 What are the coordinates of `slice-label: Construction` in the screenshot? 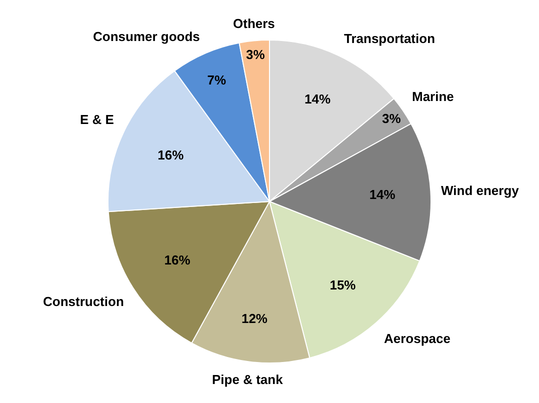 It's located at (83, 301).